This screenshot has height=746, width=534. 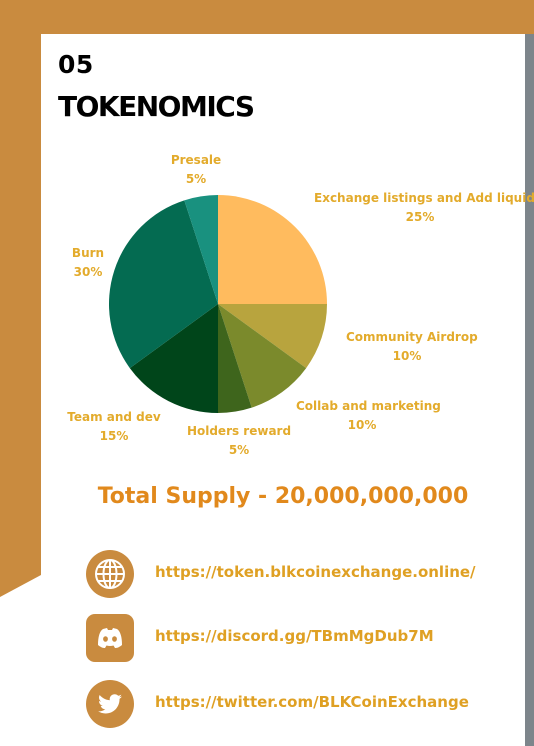 I want to click on pie-label-value: 25%, so click(x=420, y=217).